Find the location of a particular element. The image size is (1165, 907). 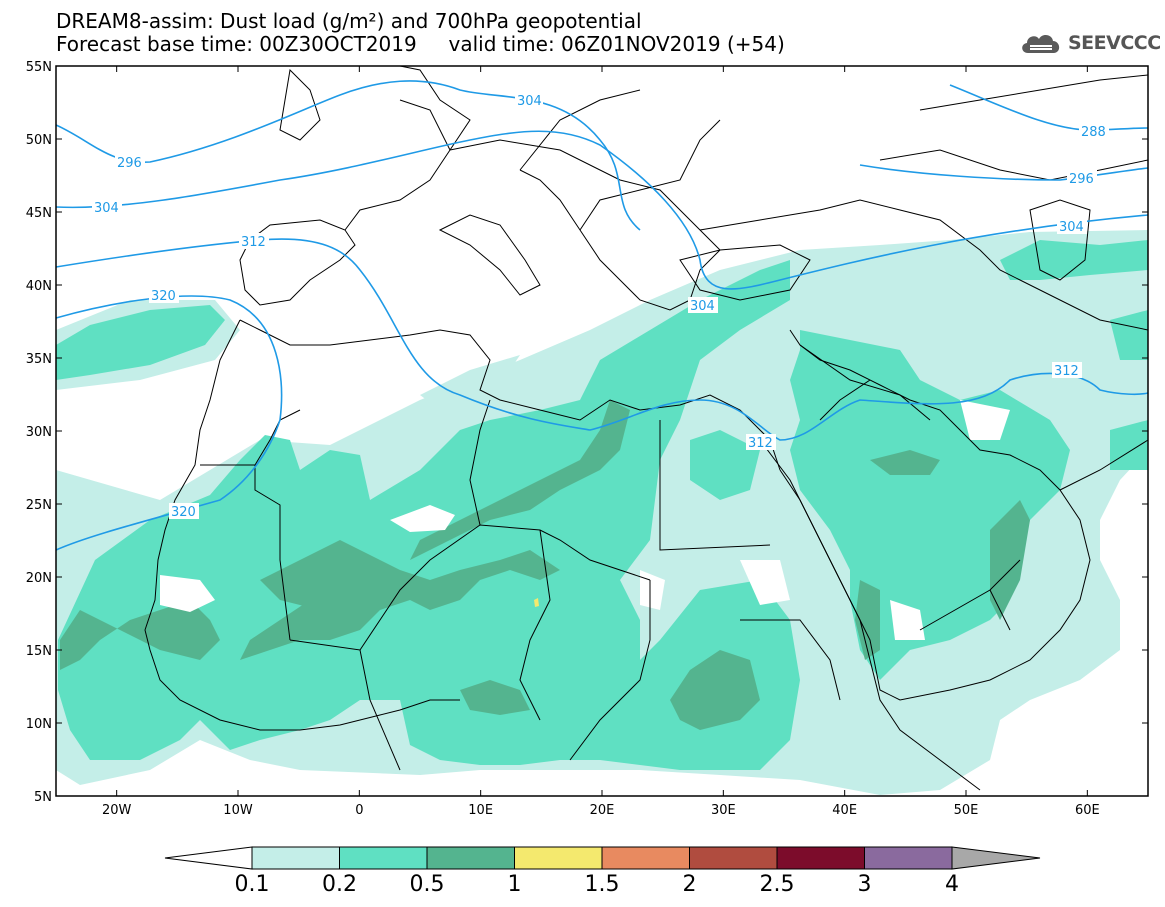

colorbar-label: 1 is located at coordinates (514, 884).